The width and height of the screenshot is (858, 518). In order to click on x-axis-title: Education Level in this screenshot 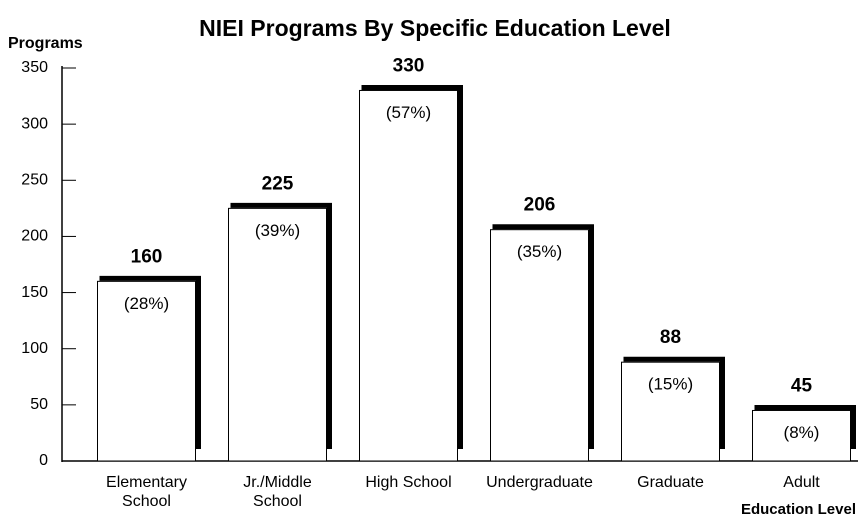, I will do `click(798, 509)`.